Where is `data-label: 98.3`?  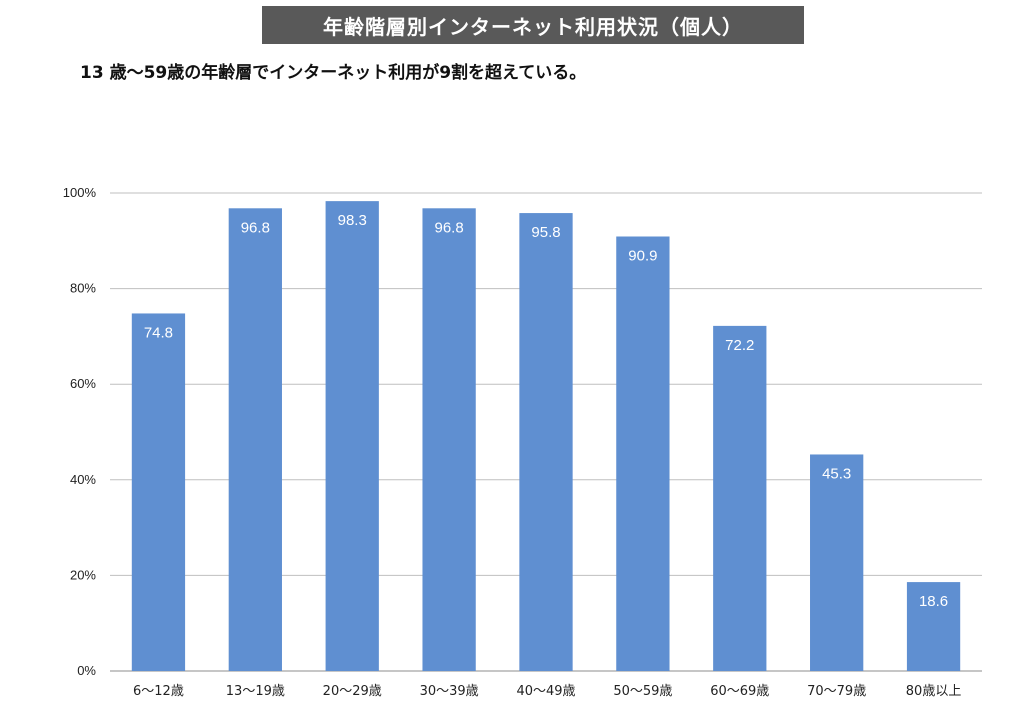 data-label: 98.3 is located at coordinates (352, 220).